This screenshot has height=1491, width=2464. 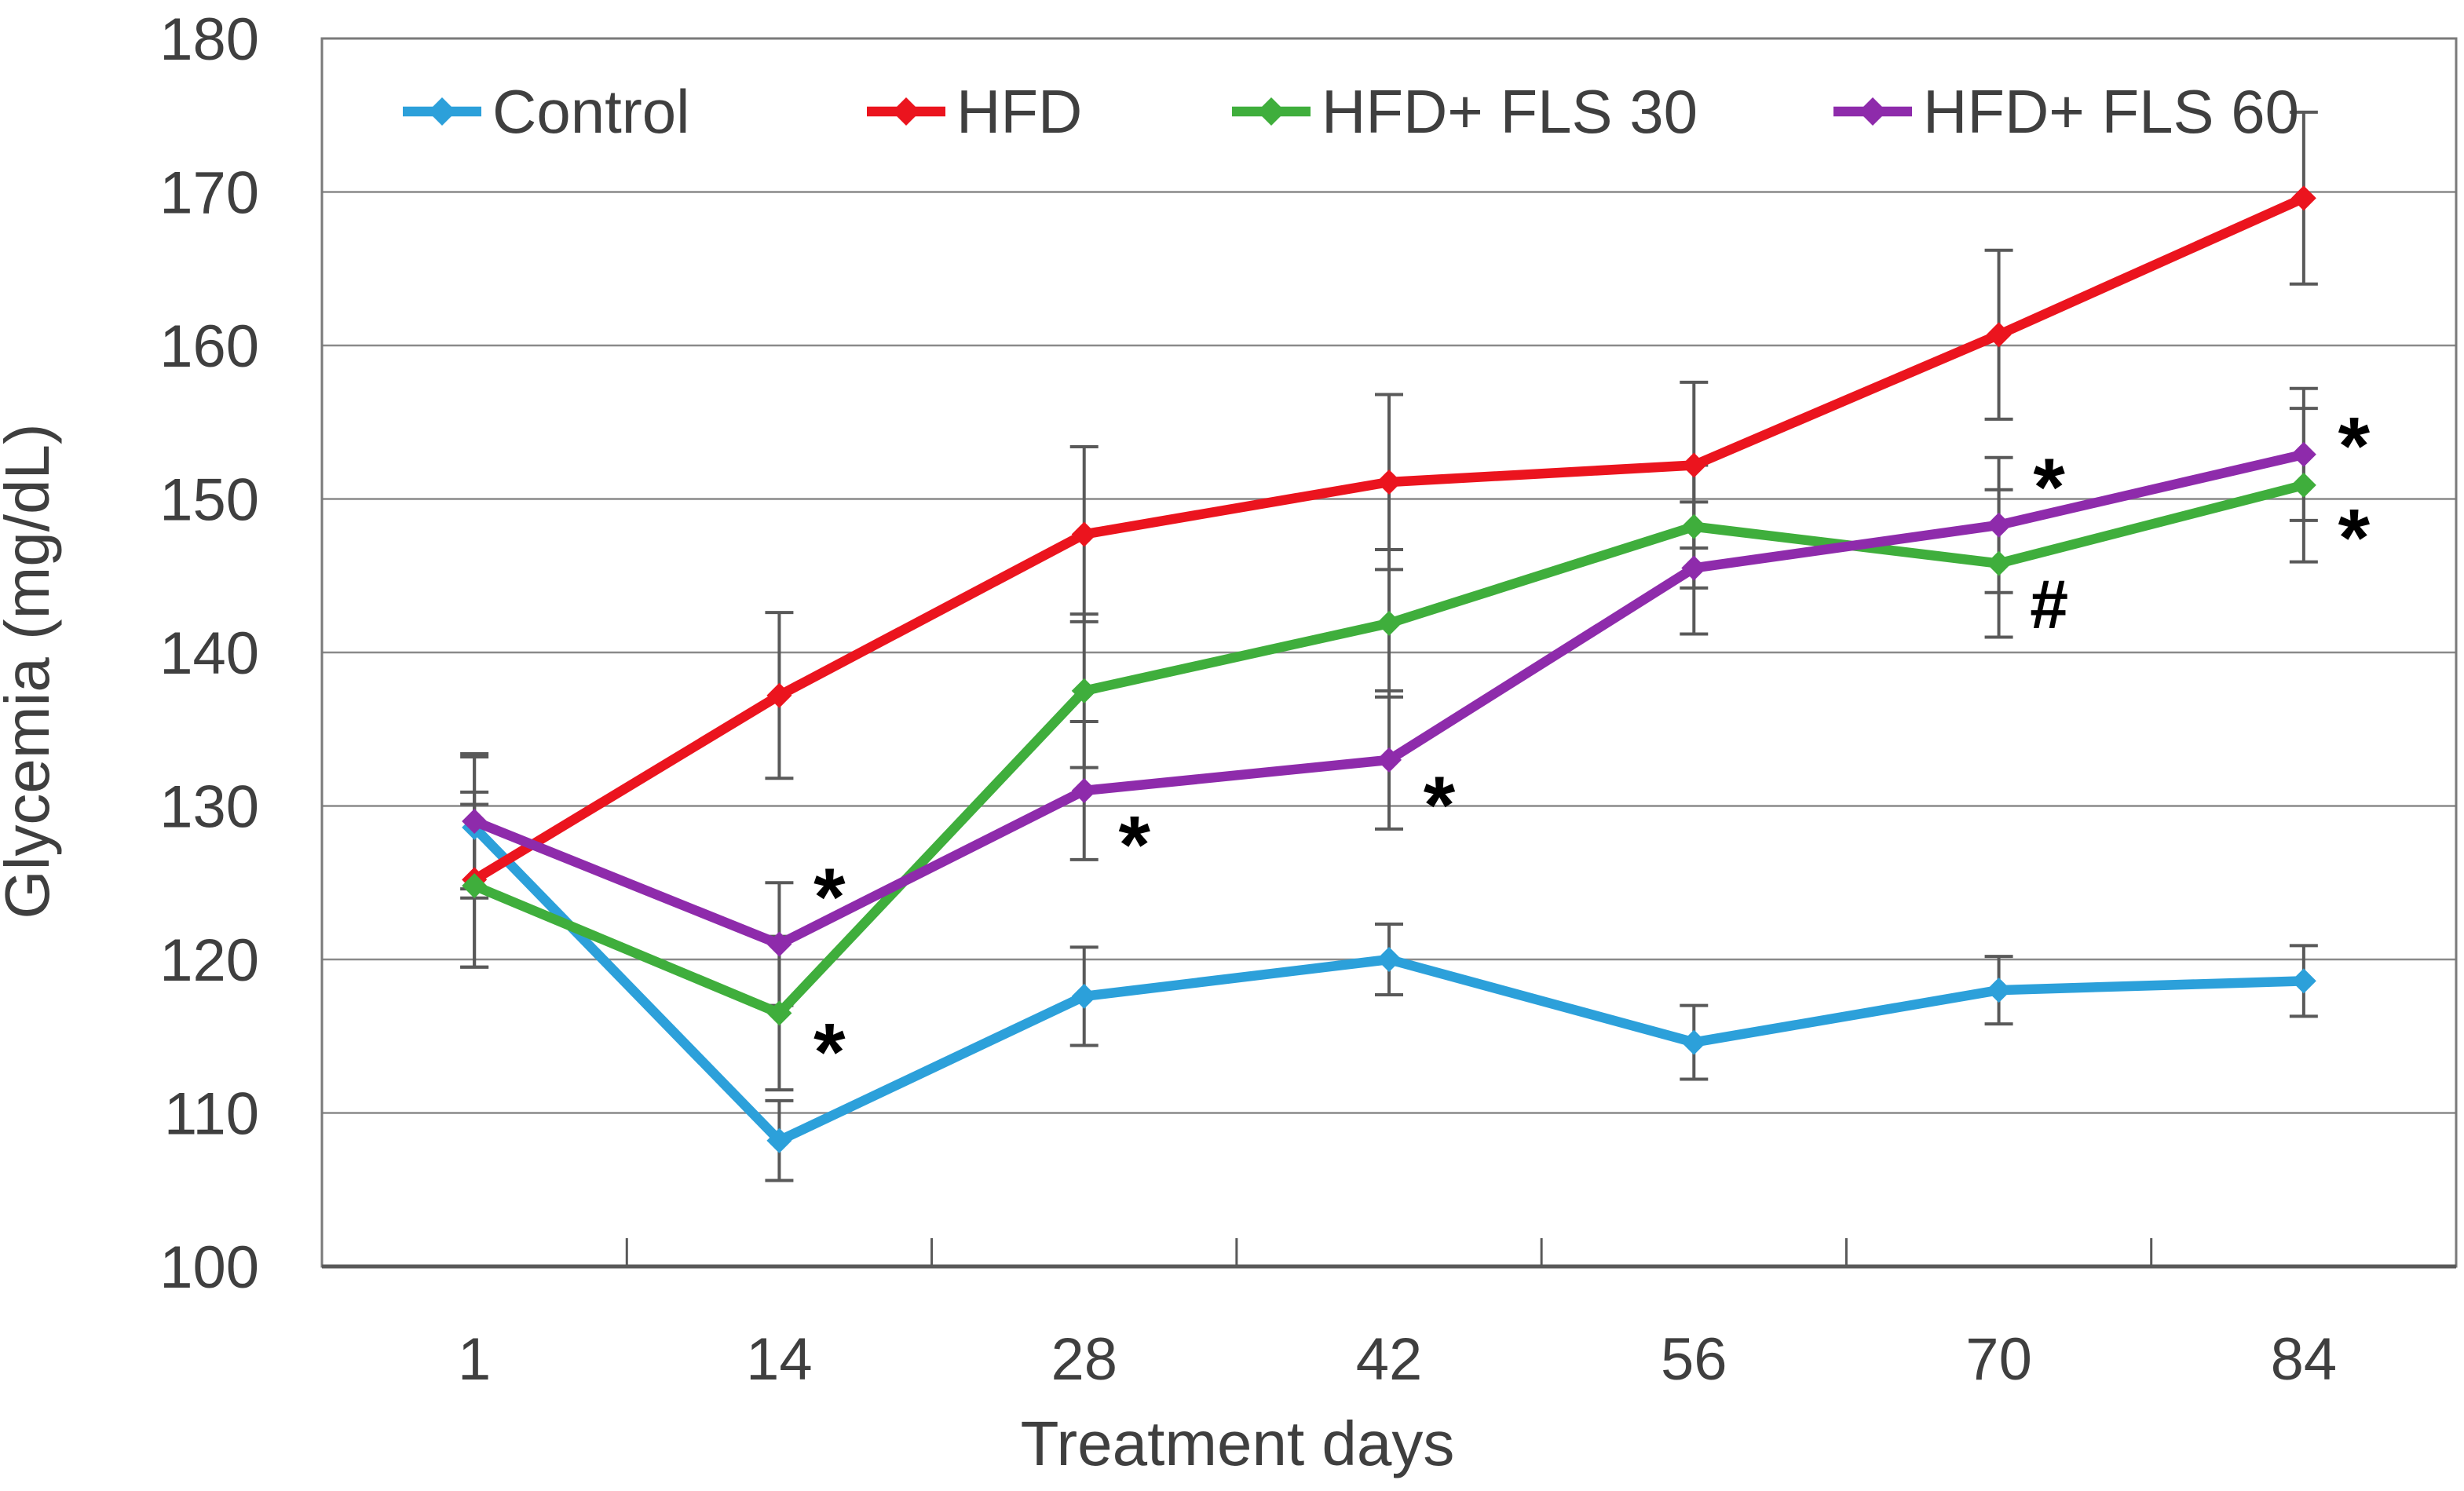 I want to click on y-tick-label: 170, so click(x=209, y=193).